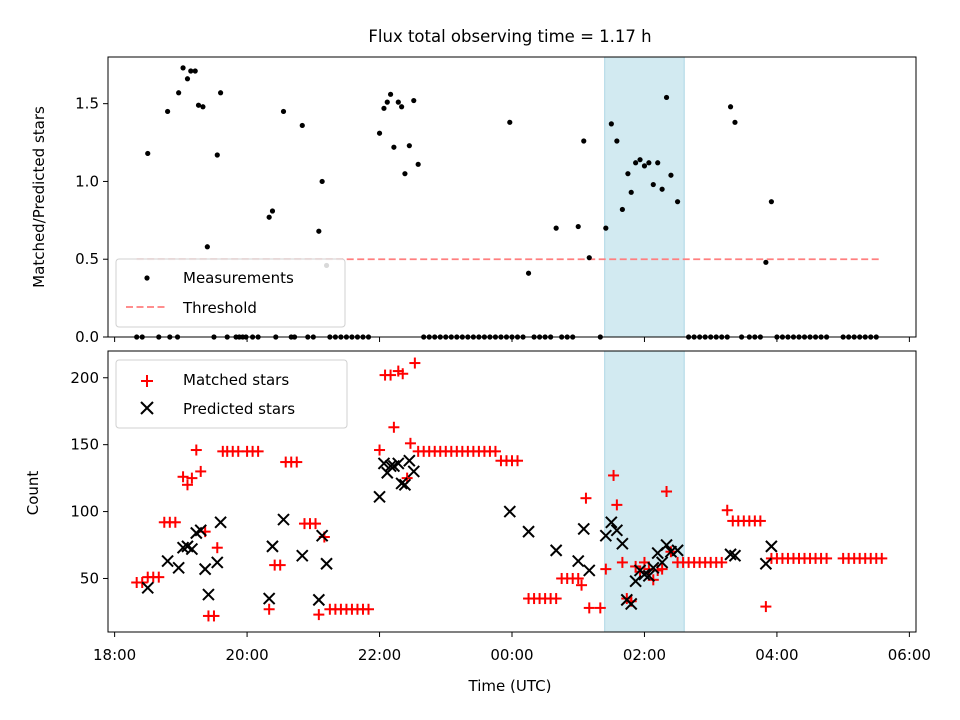  What do you see at coordinates (219, 308) in the screenshot?
I see `legend-threshold-label: Threshold` at bounding box center [219, 308].